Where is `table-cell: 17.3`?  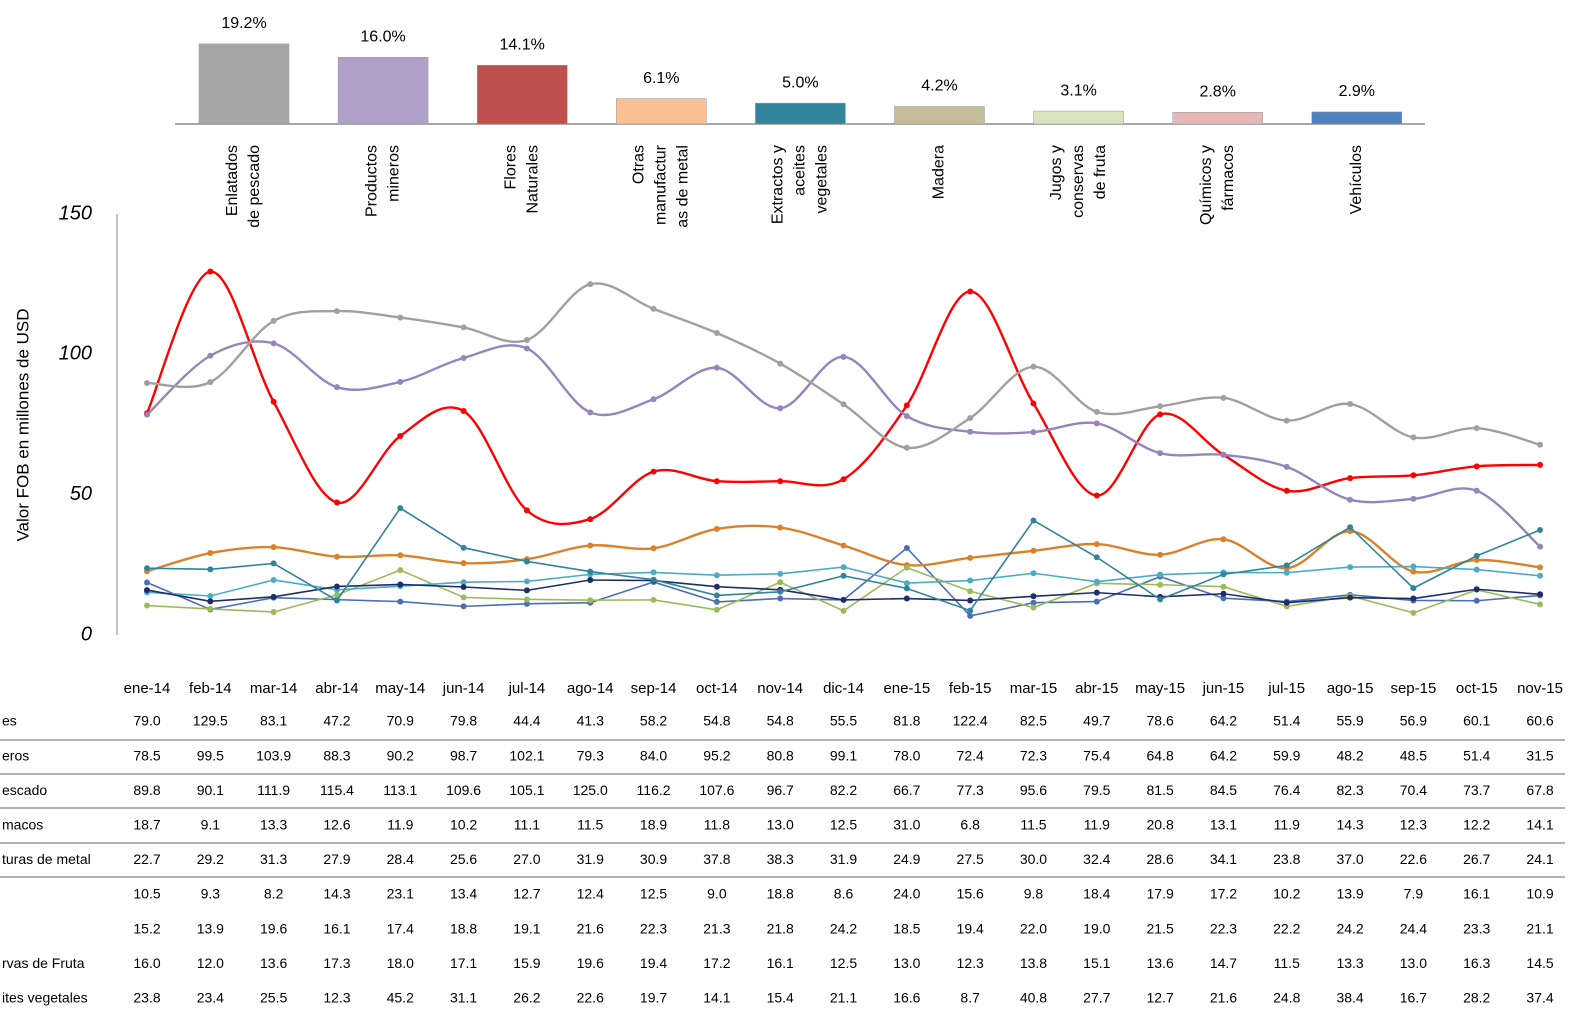 table-cell: 17.3 is located at coordinates (336, 963).